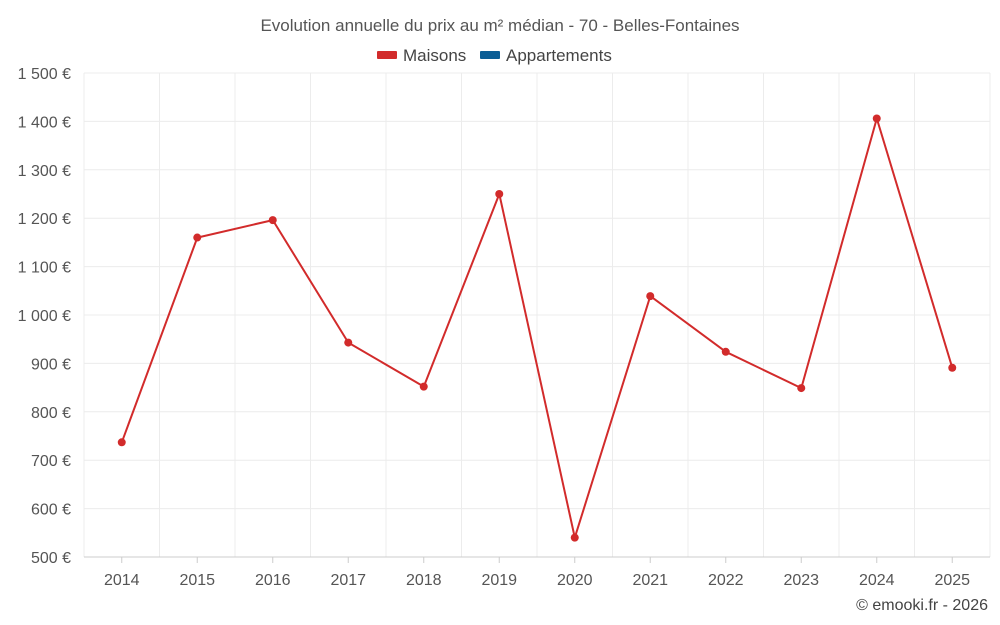 This screenshot has width=1000, height=625. What do you see at coordinates (44, 219) in the screenshot?
I see `y-tick-label: 1 200 €` at bounding box center [44, 219].